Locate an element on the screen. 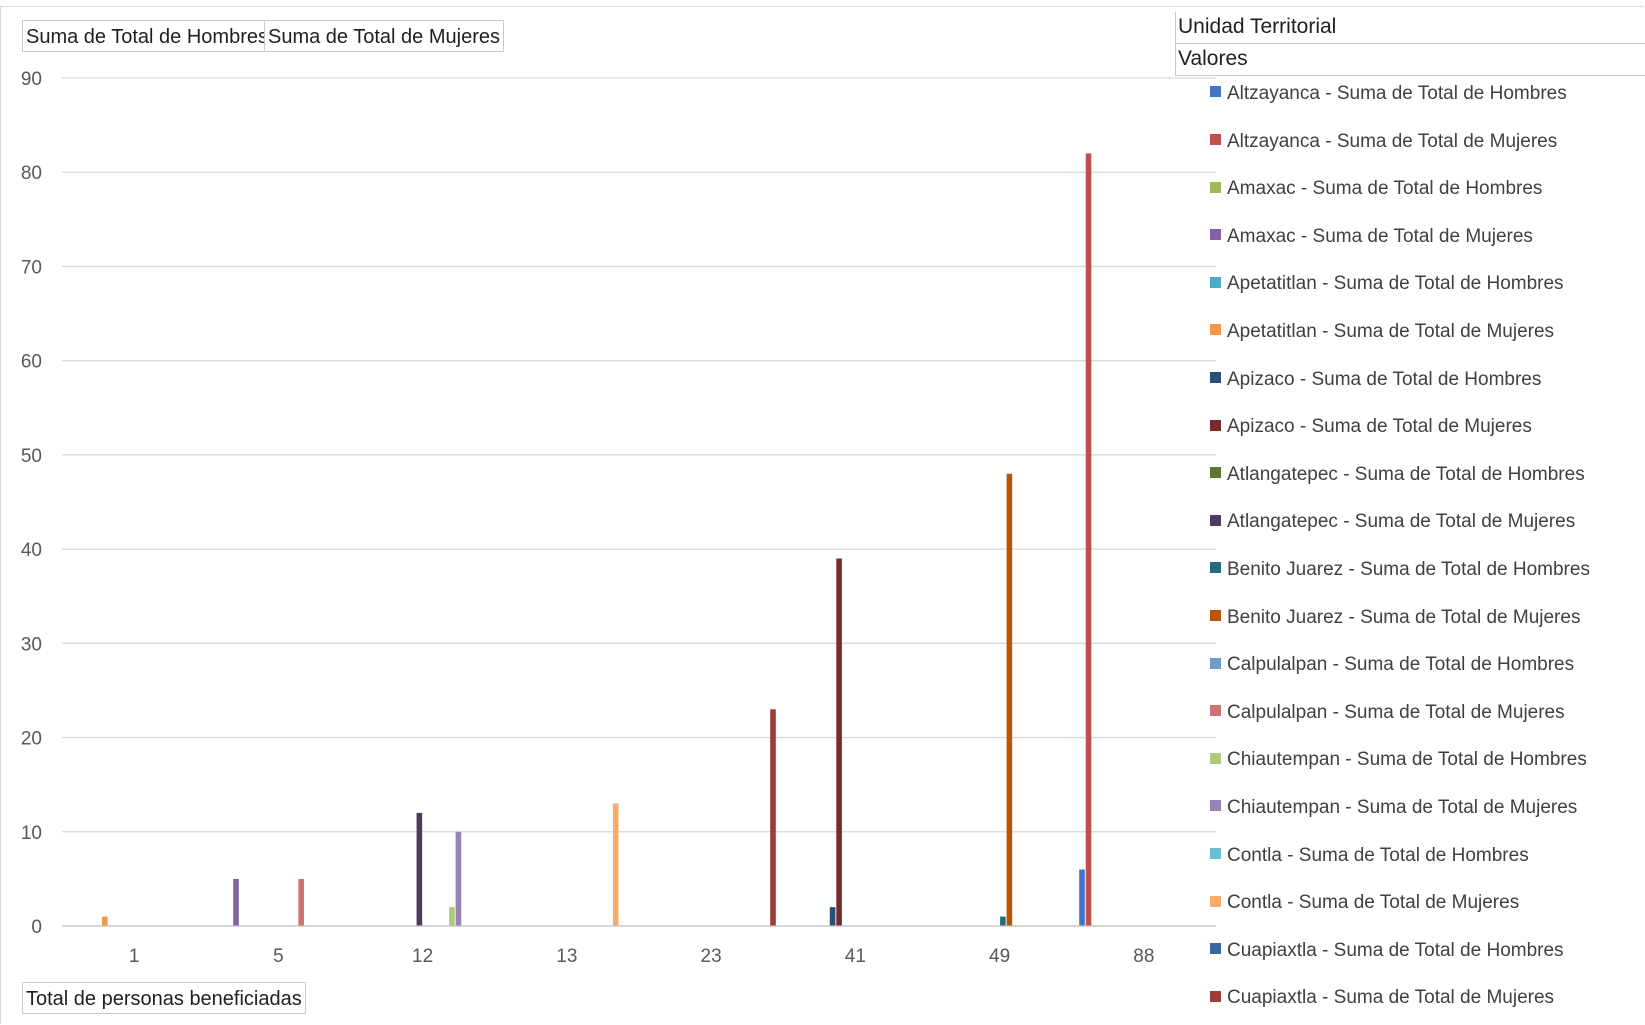 Image resolution: width=1645 pixels, height=1025 pixels. legend-item: Benito Juarez - Suma de Total de Hombres is located at coordinates (1400, 570).